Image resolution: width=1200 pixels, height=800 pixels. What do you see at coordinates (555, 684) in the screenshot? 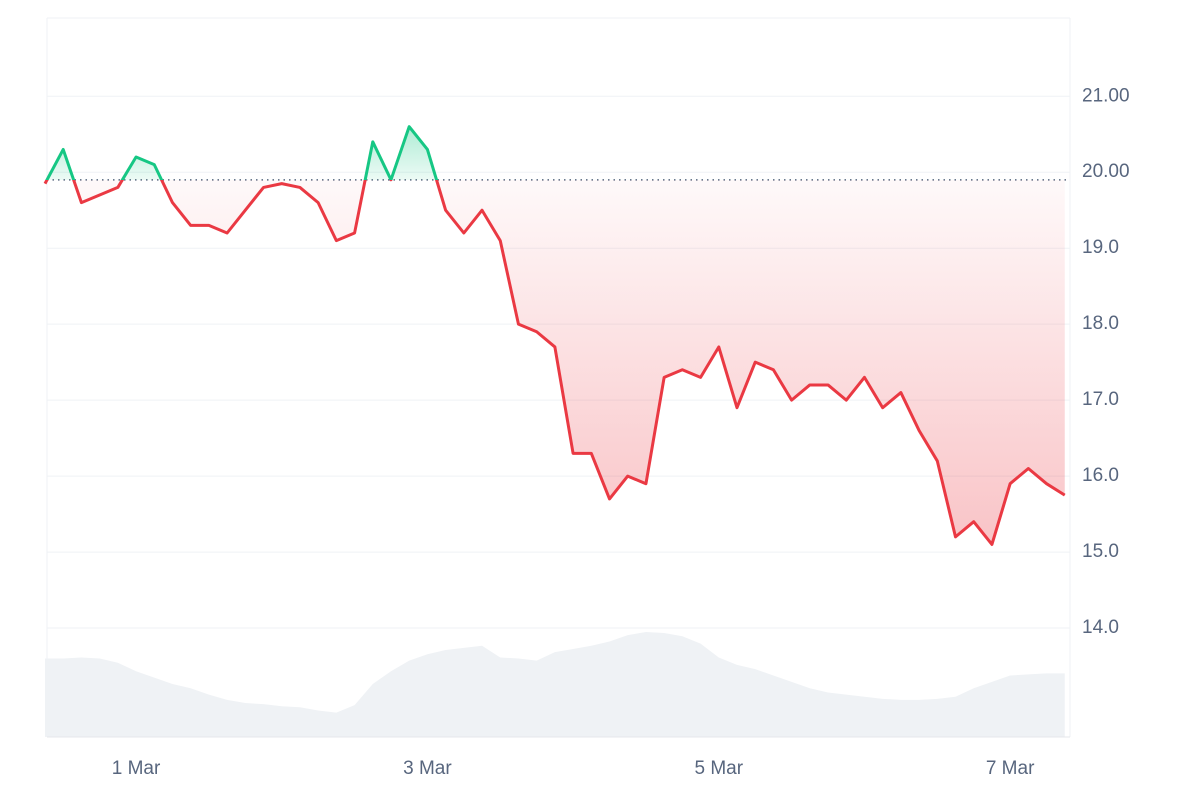
I see `volume-area` at bounding box center [555, 684].